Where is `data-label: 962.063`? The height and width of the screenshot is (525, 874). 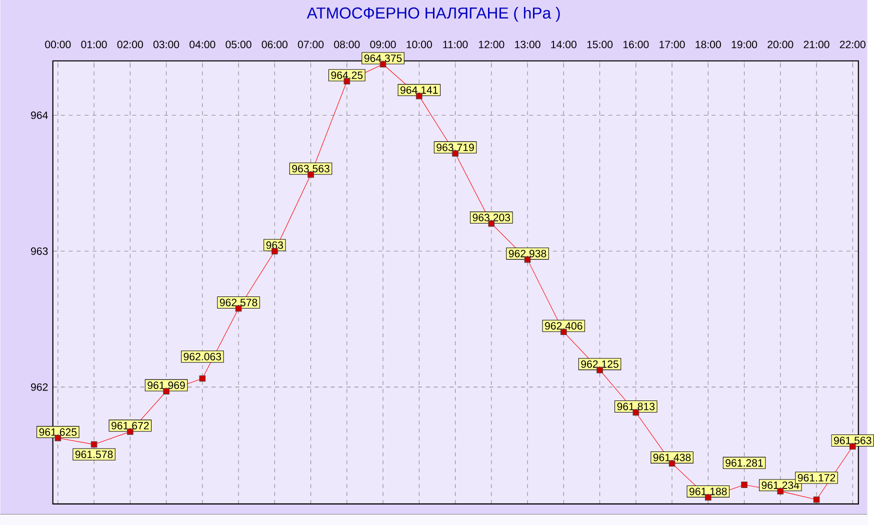
data-label: 962.063 is located at coordinates (203, 356).